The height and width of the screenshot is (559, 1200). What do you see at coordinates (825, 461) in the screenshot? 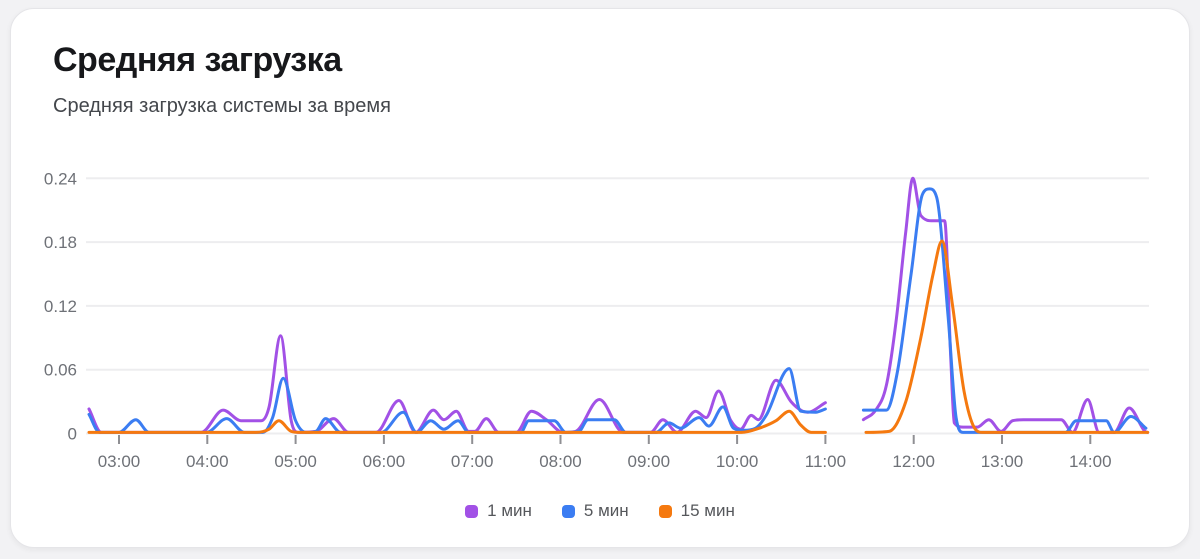
I see `x-axis-tick-label: 11:00` at bounding box center [825, 461].